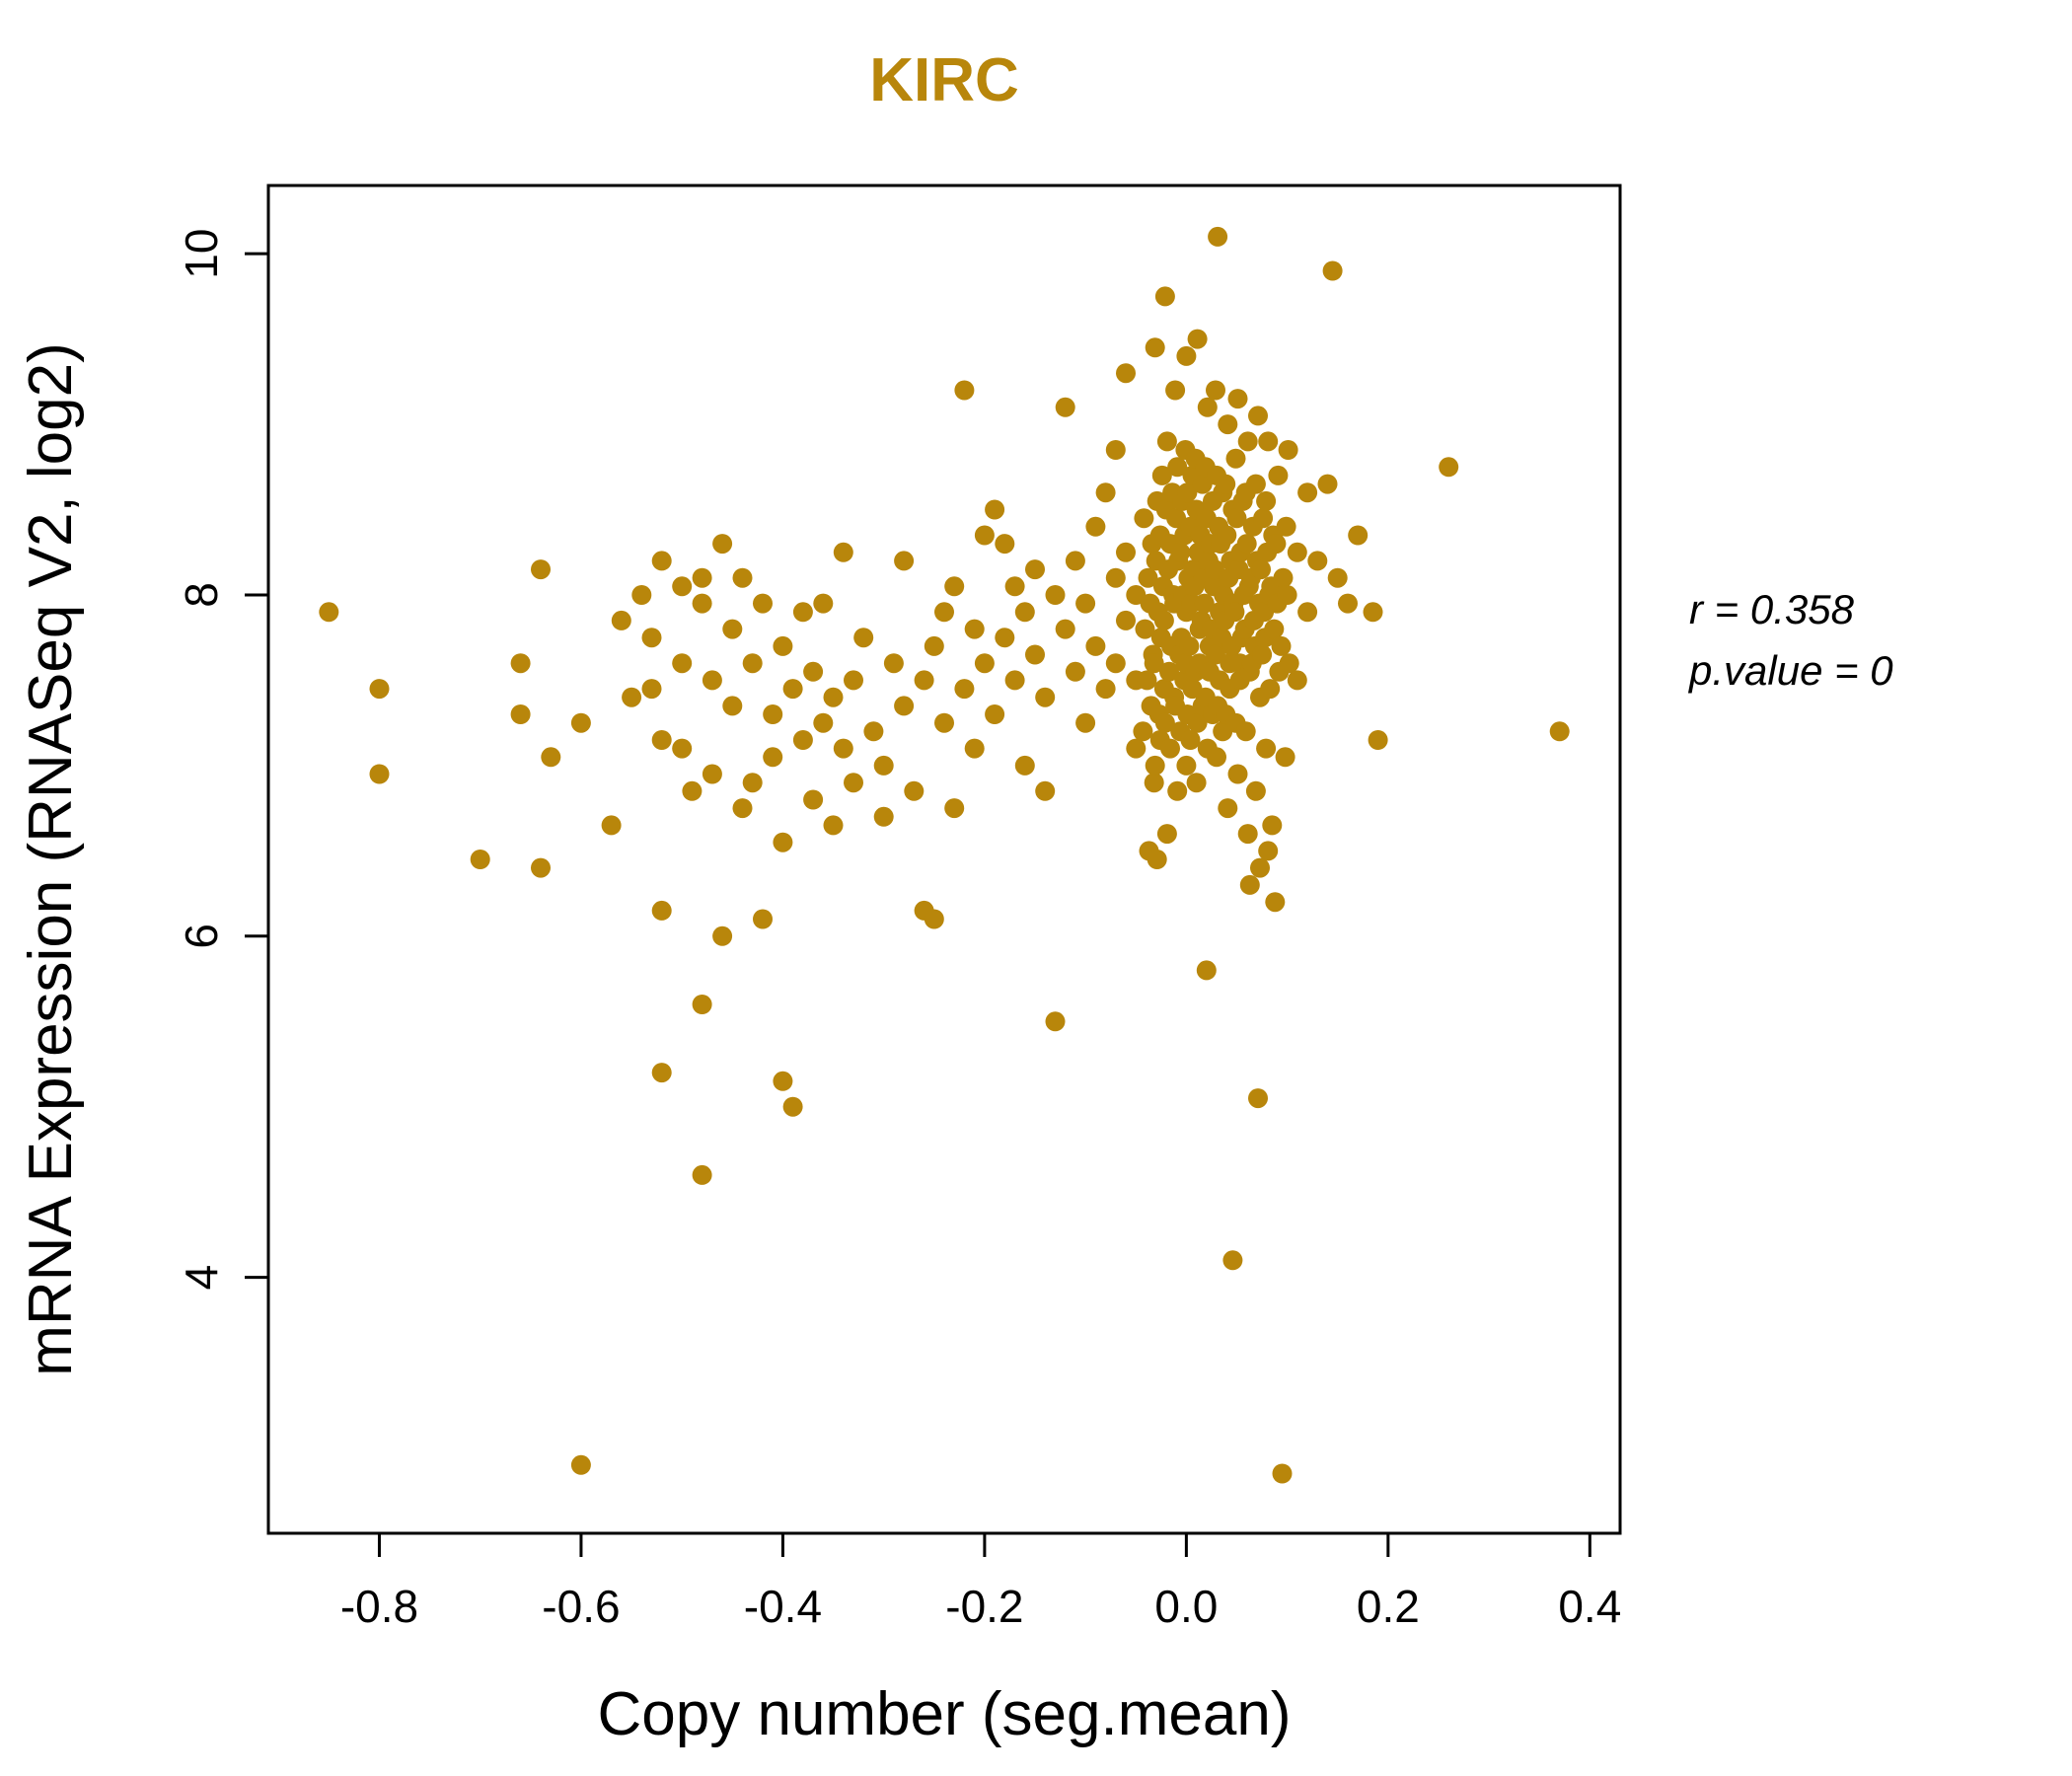 The width and height of the screenshot is (2072, 1776). What do you see at coordinates (202, 254) in the screenshot?
I see `y-tick-label: 10` at bounding box center [202, 254].